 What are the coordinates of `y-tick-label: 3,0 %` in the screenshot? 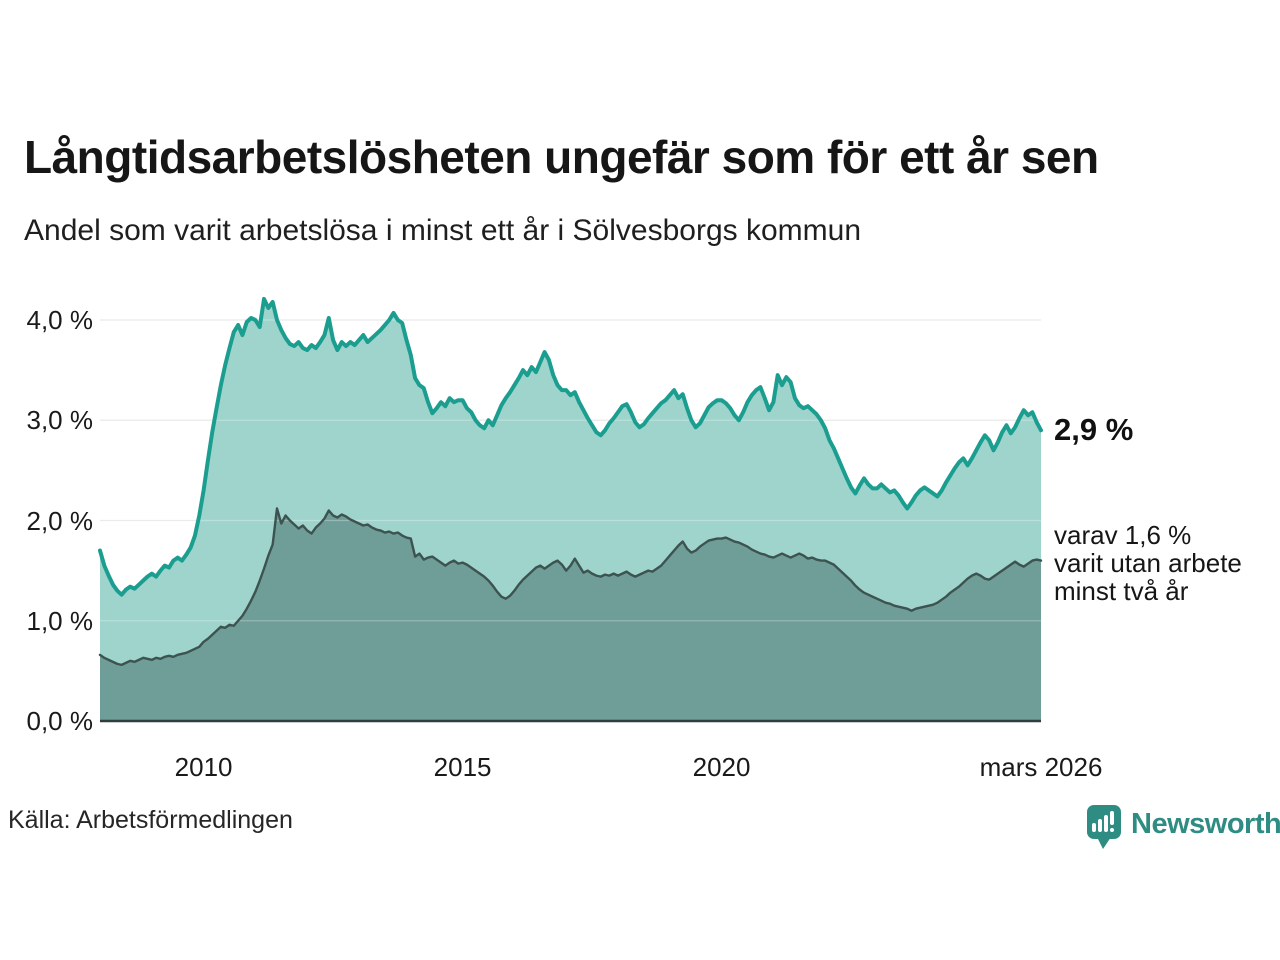 It's located at (60, 420).